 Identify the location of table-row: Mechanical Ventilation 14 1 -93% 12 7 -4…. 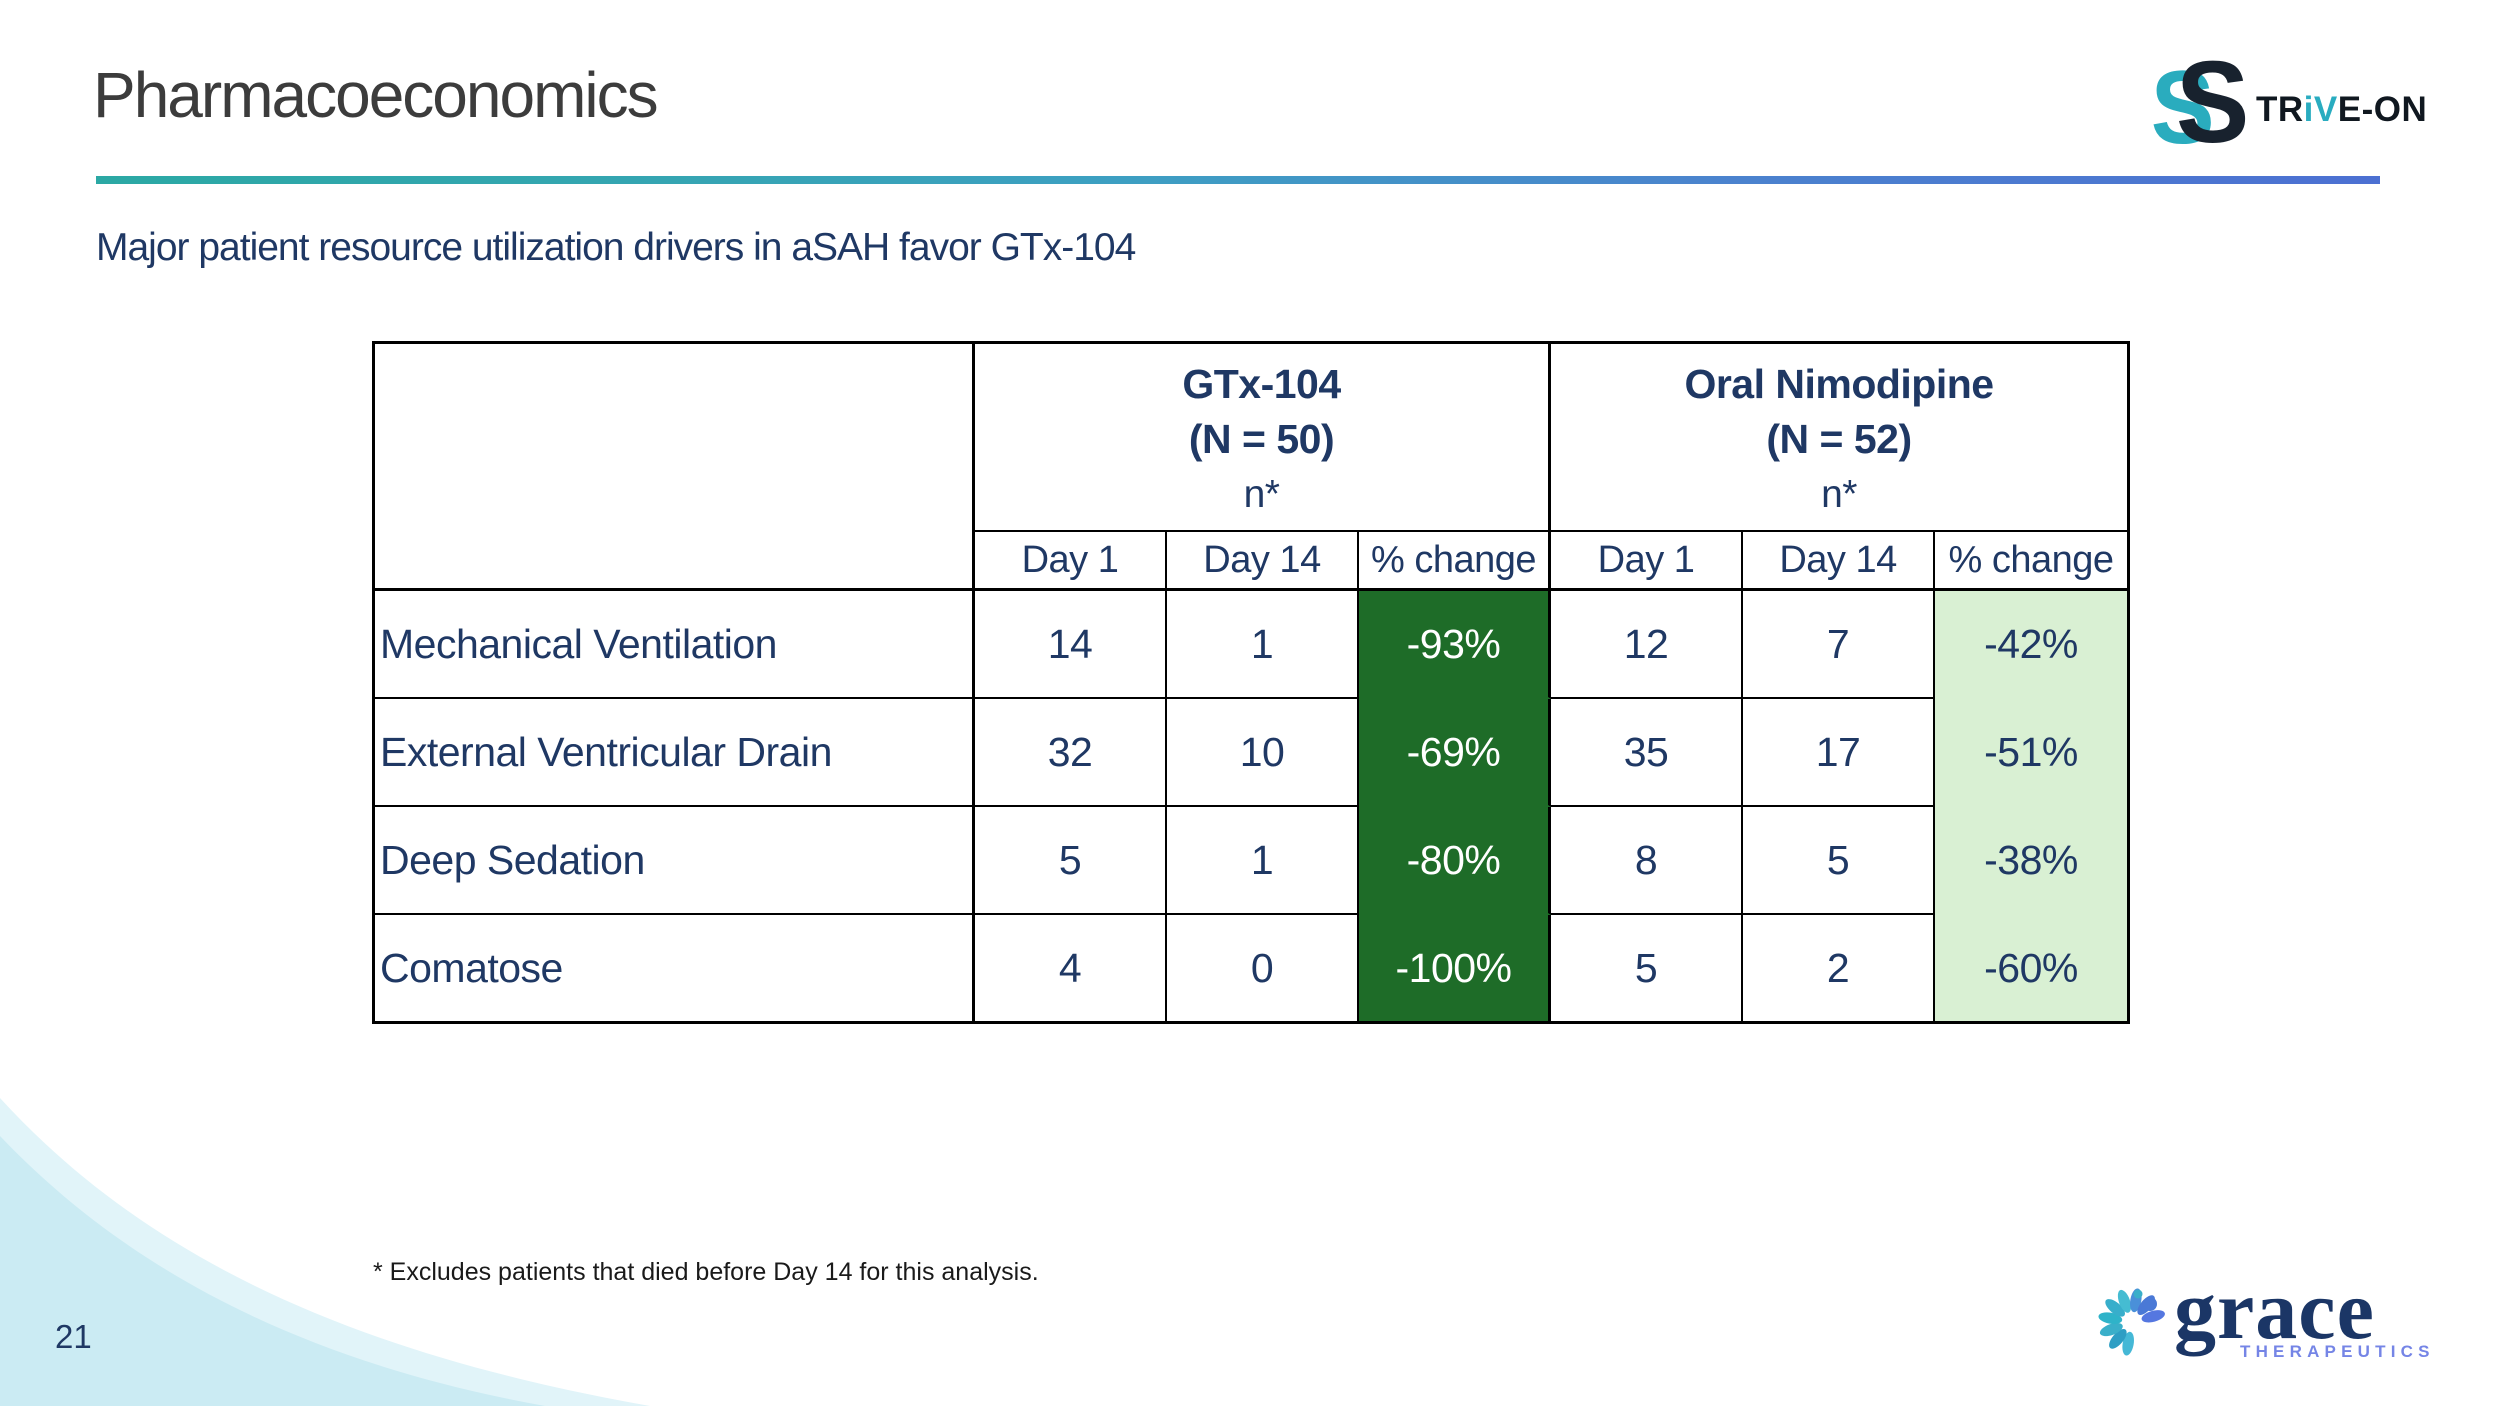
(1251, 645).